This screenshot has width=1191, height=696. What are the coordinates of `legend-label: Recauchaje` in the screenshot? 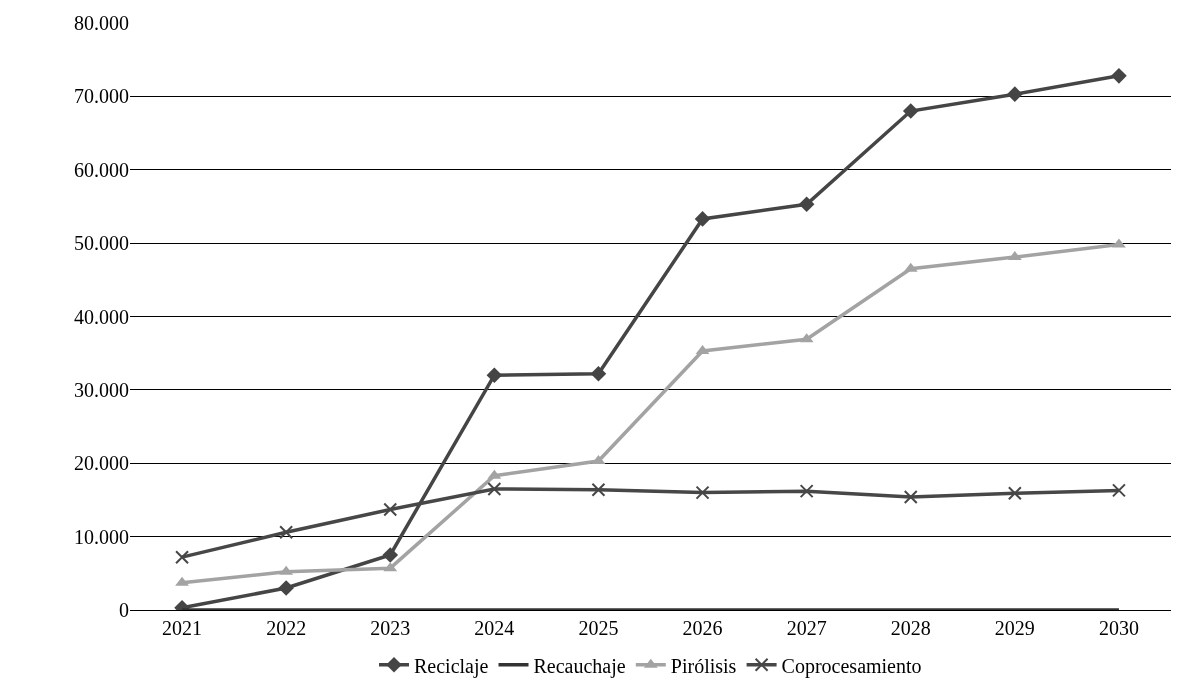 It's located at (579, 666).